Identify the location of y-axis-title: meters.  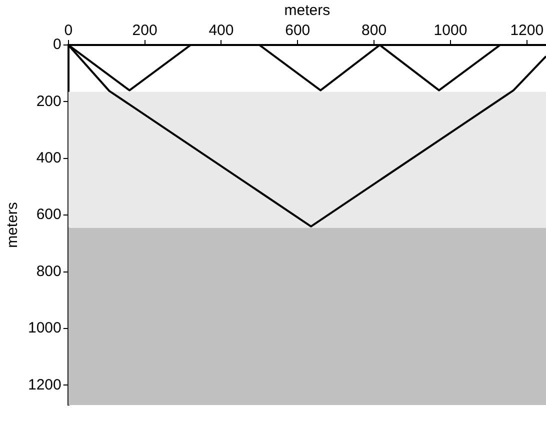
(13, 225).